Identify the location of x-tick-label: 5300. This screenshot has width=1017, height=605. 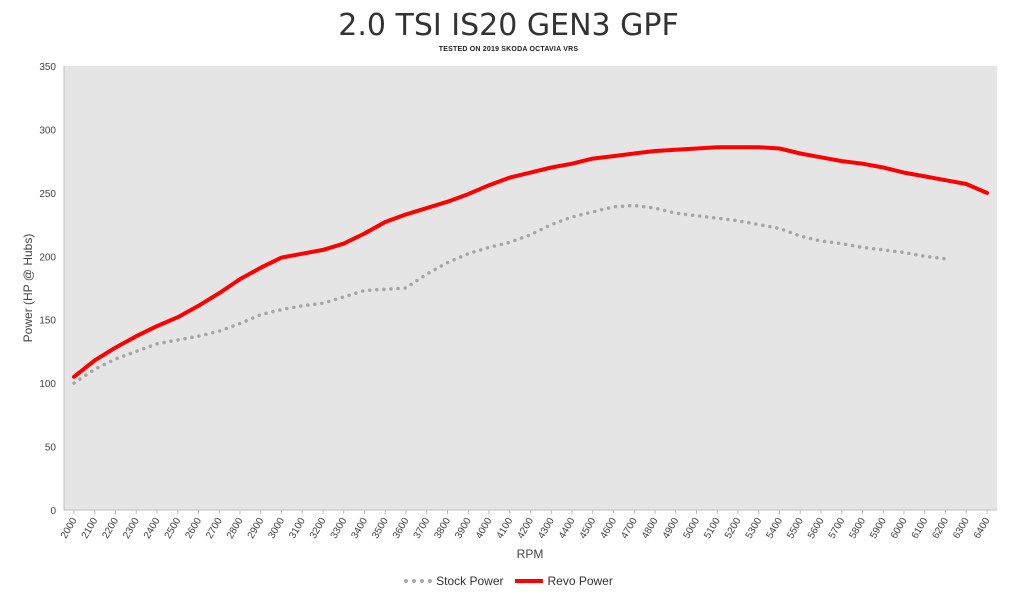
(754, 528).